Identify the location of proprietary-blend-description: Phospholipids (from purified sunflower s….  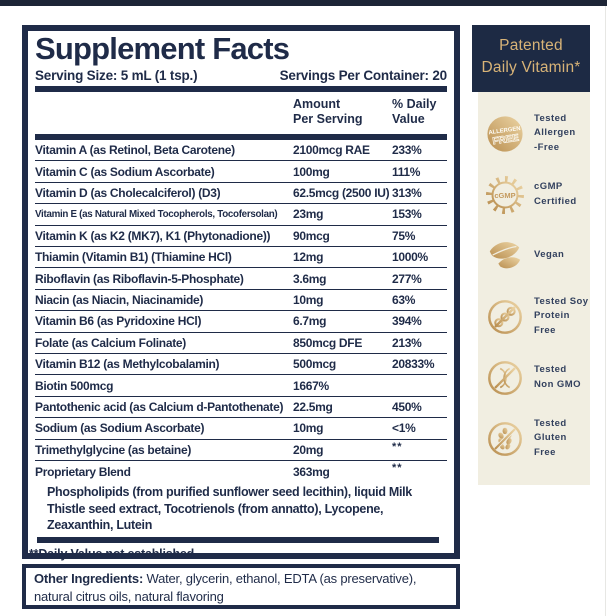
(229, 509).